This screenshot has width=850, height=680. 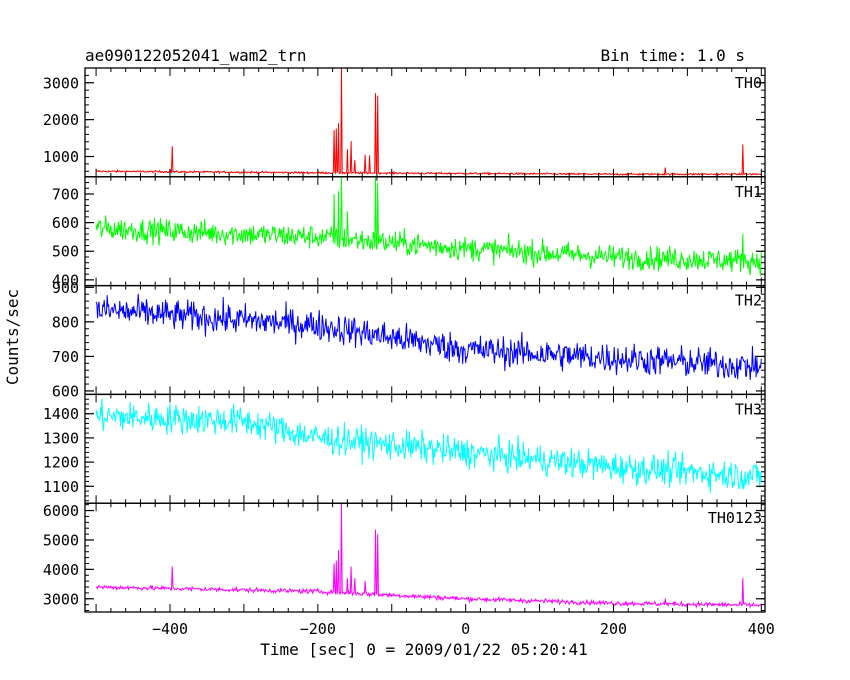 What do you see at coordinates (65, 280) in the screenshot?
I see `y-tick-label: 400` at bounding box center [65, 280].